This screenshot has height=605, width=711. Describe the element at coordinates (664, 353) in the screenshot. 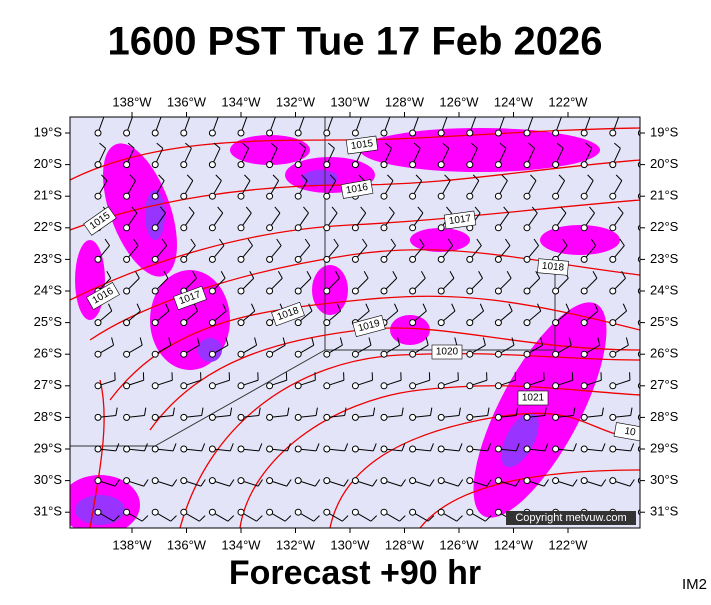

I see `lat-label-right: 26°S` at that location.